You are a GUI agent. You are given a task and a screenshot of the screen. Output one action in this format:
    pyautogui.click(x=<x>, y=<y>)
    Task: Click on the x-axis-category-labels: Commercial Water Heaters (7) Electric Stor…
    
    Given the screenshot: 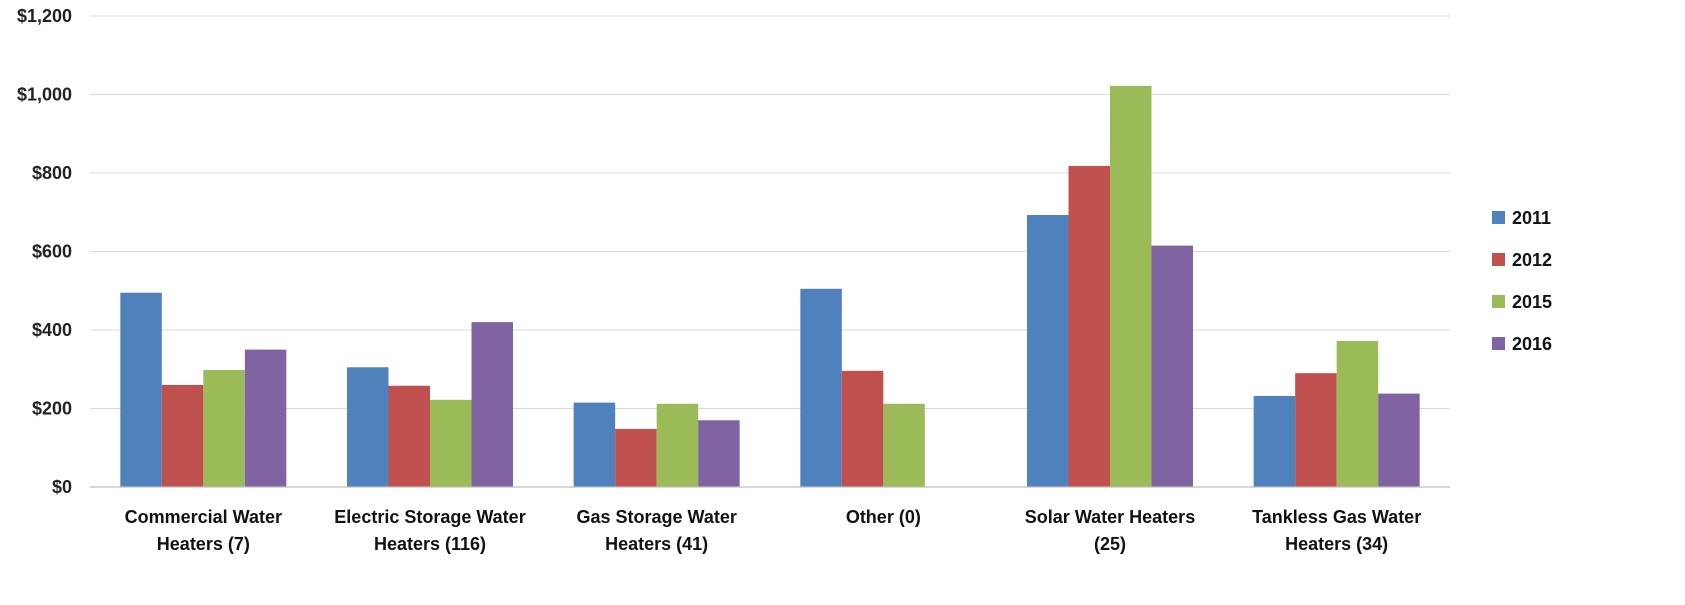 What is the action you would take?
    pyautogui.click(x=773, y=530)
    